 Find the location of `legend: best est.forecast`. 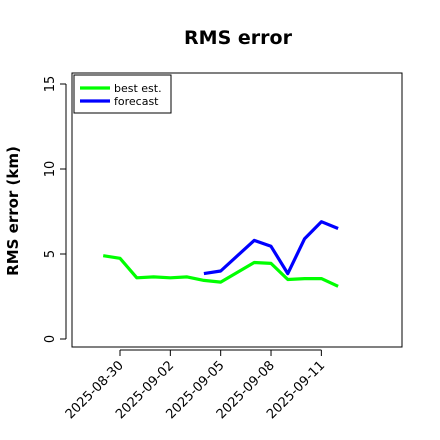

legend: best est.forecast is located at coordinates (122, 94).